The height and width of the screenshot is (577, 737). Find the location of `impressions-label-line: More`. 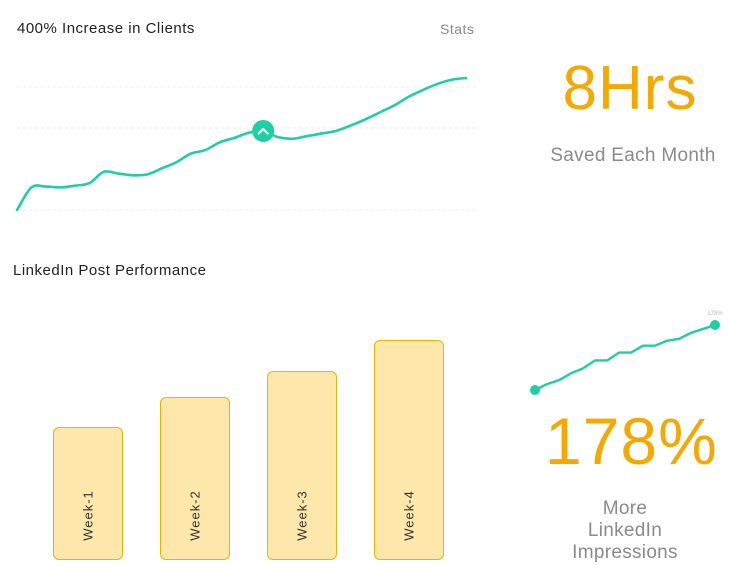

impressions-label-line: More is located at coordinates (625, 508).